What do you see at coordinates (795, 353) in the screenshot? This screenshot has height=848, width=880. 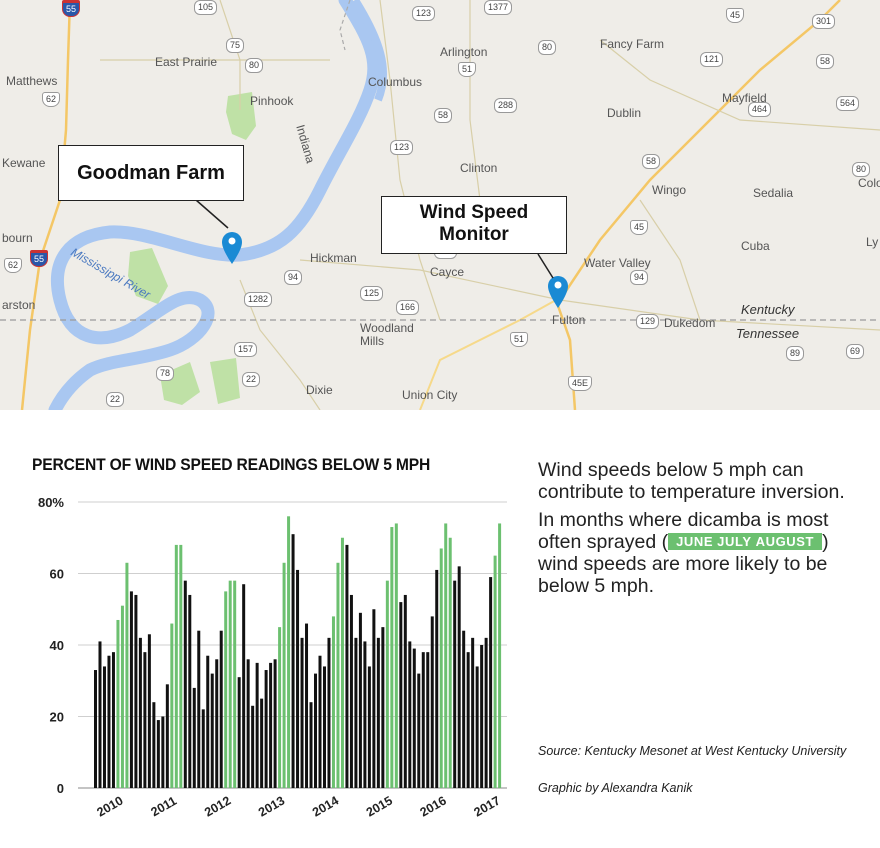 I see `route-shield: 89` at bounding box center [795, 353].